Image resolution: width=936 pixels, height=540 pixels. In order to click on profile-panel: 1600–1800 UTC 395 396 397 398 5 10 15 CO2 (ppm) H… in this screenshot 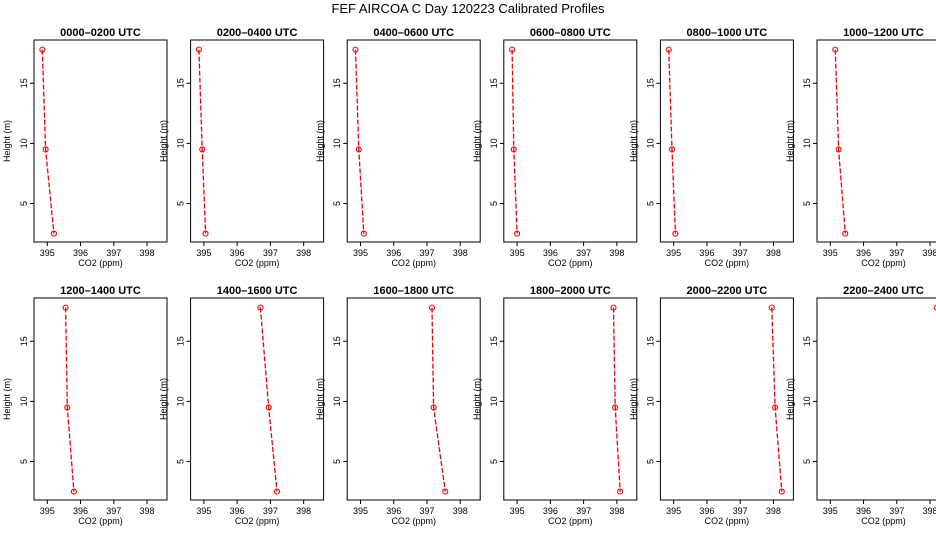, I will do `click(398, 405)`.